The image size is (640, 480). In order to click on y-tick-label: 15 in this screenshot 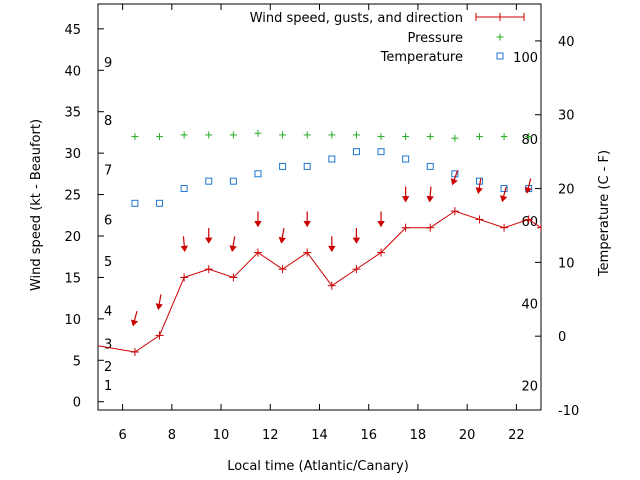, I will do `click(72, 278)`.